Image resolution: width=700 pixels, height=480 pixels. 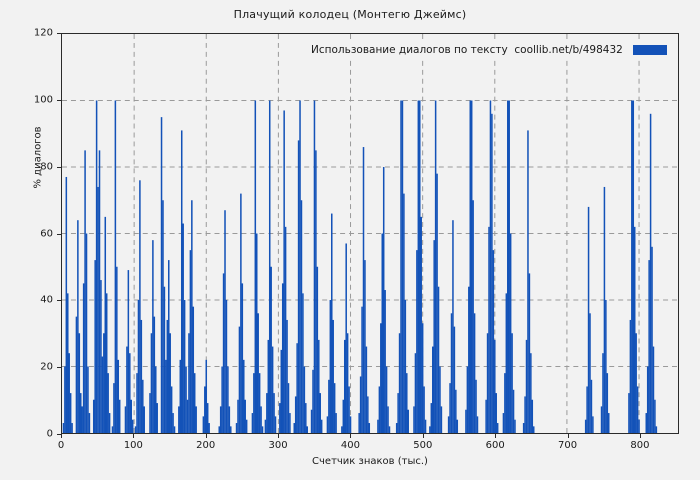 I want to click on x-tick-700: 700, so click(x=568, y=445).